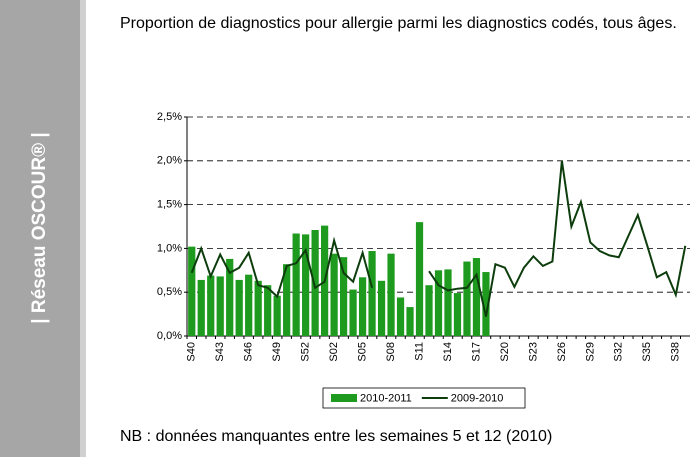 The image size is (694, 457). I want to click on y-tick-label: 0,5%, so click(169, 292).